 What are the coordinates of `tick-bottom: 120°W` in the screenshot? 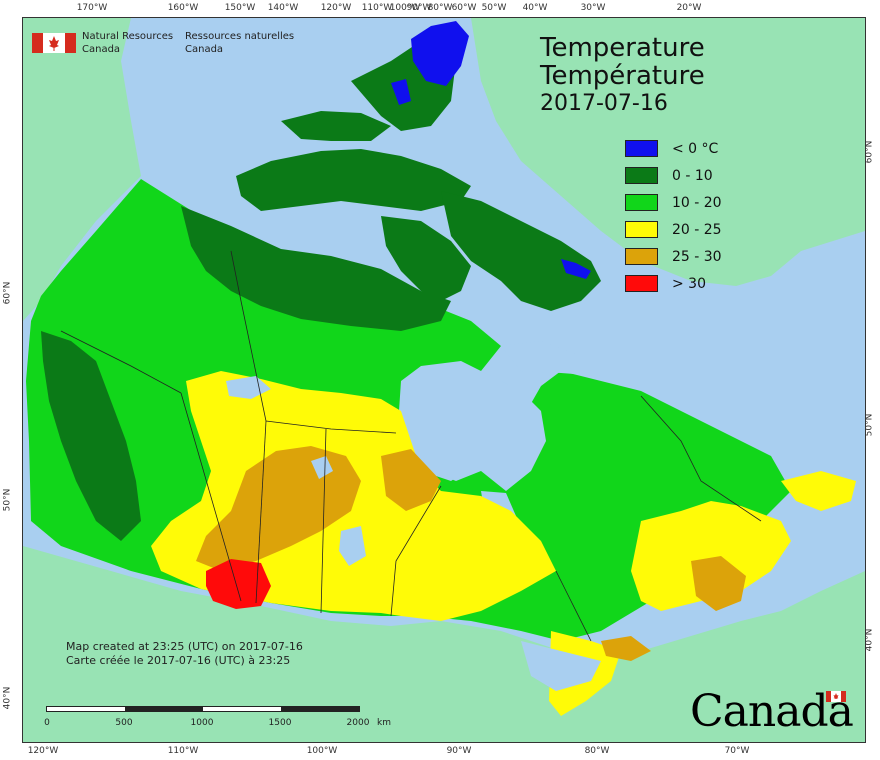 It's located at (43, 751).